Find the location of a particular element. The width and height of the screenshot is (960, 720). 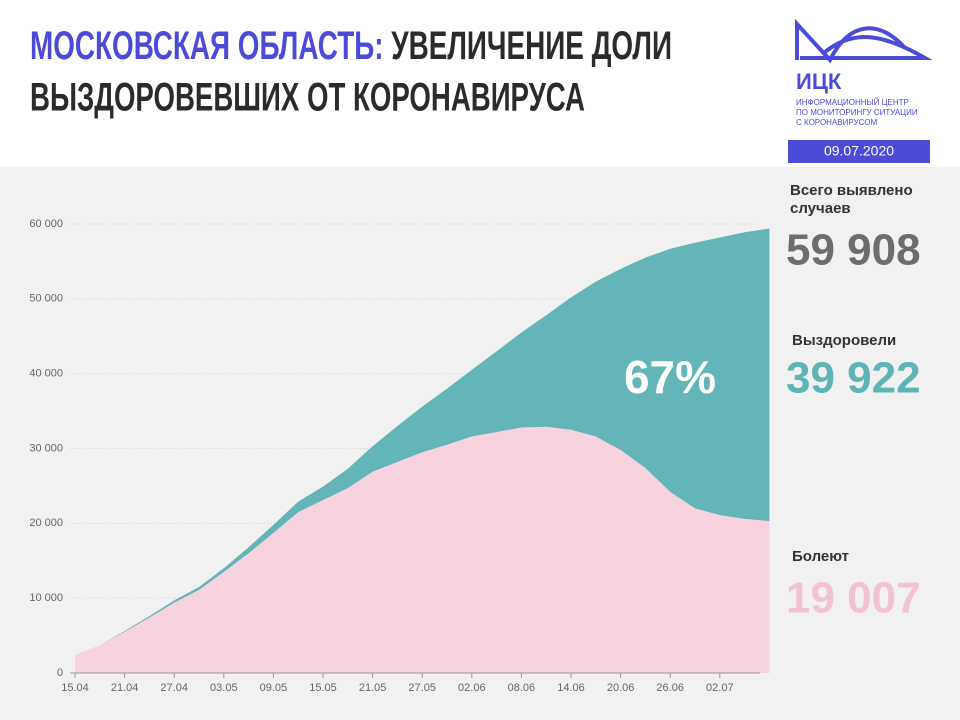

logo-text: ПО МОНИТОРИНГУ СИТУАЦИИ is located at coordinates (857, 112).